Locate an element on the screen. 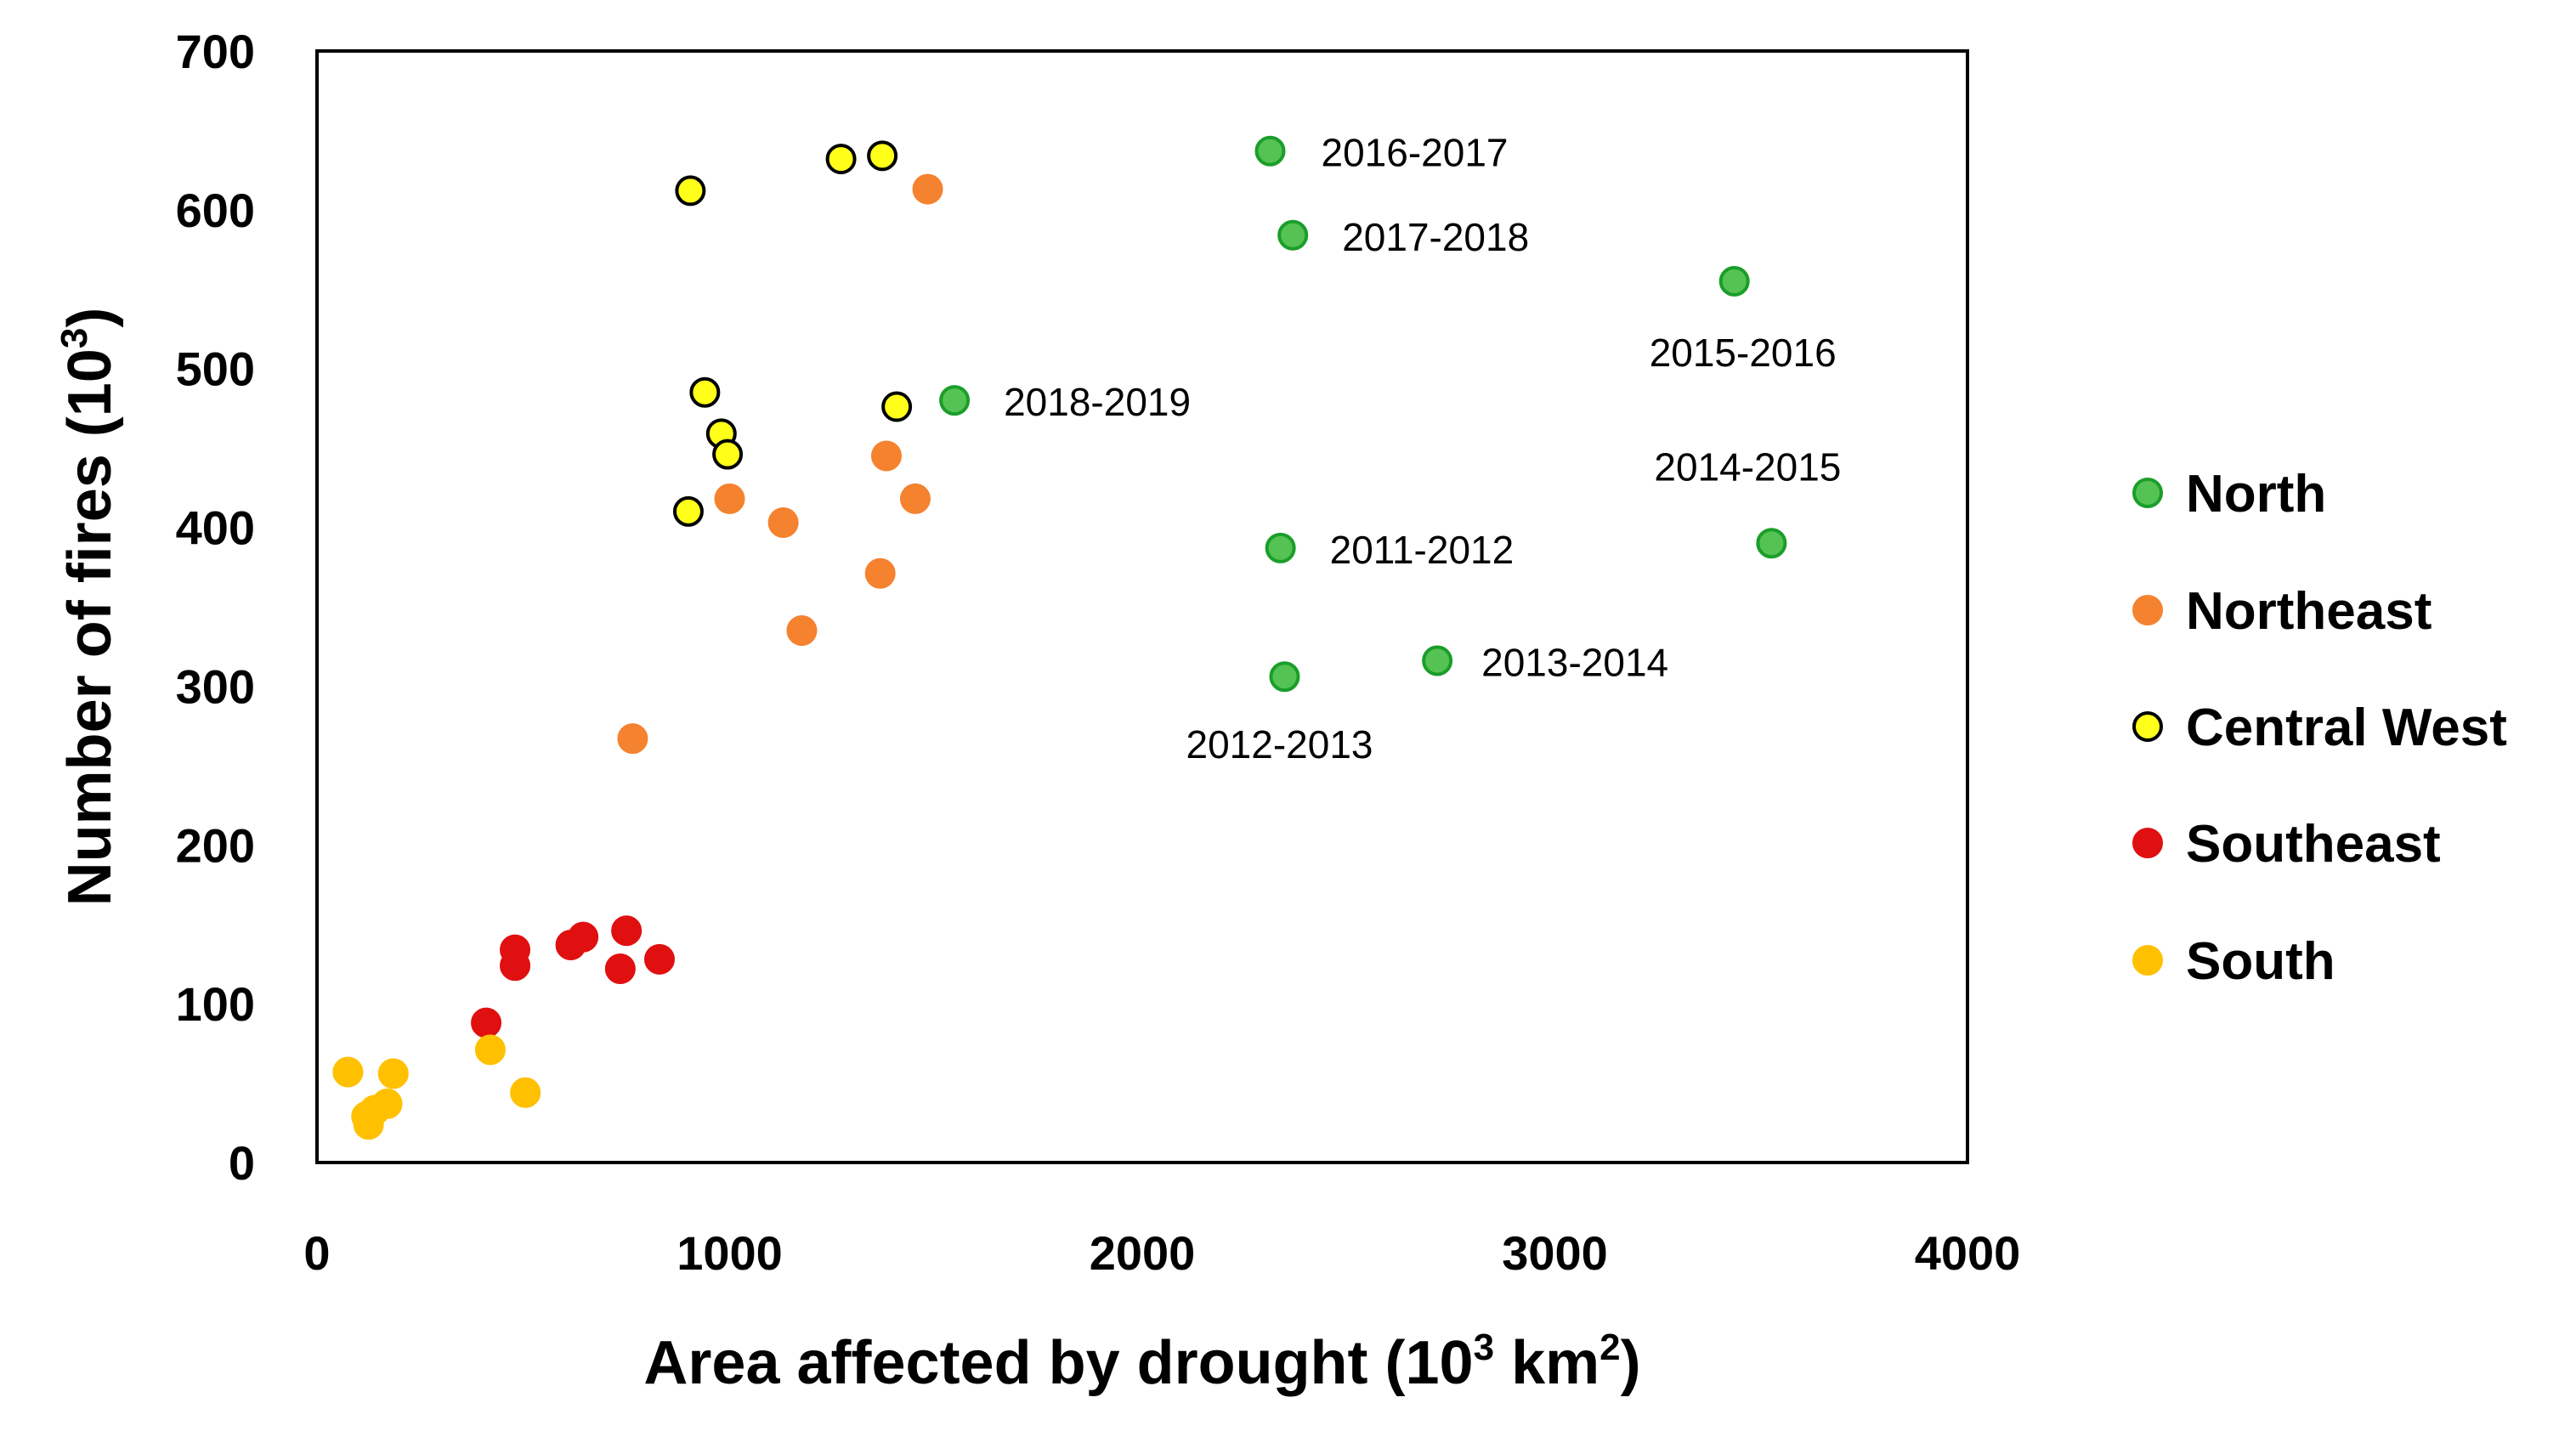 The image size is (2576, 1437). point-label: 2017-2018 is located at coordinates (1435, 237).